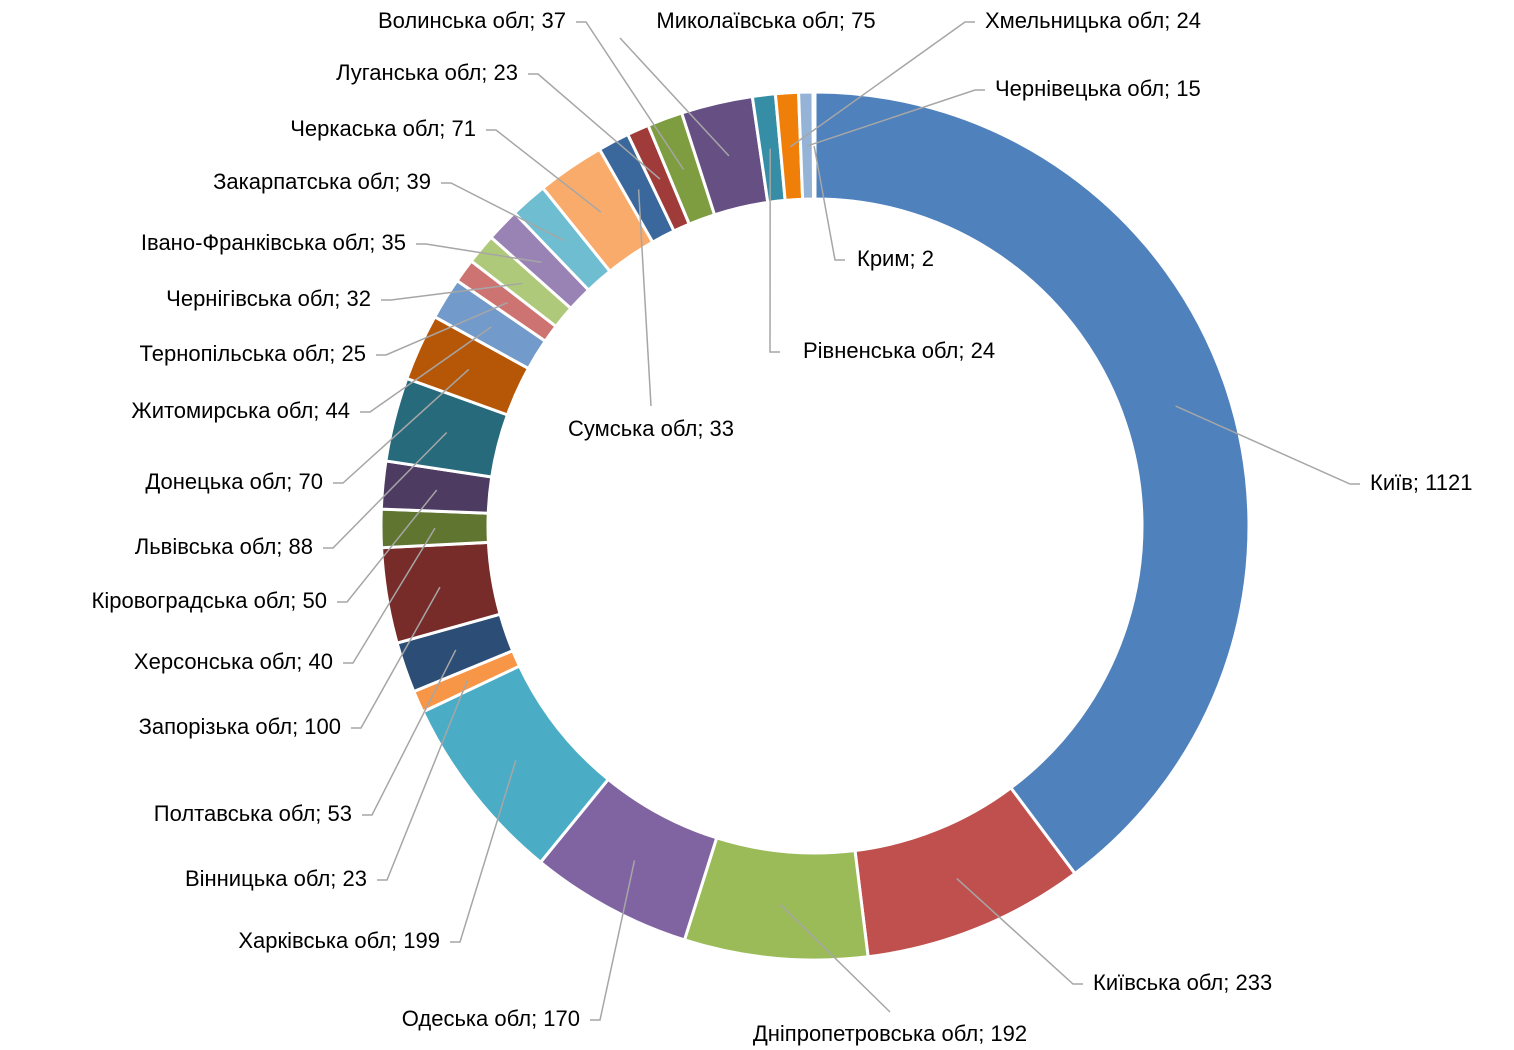 Image resolution: width=1514 pixels, height=1050 pixels. Describe the element at coordinates (1093, 20) in the screenshot. I see `data-label: Хмельницька обл; 24` at that location.